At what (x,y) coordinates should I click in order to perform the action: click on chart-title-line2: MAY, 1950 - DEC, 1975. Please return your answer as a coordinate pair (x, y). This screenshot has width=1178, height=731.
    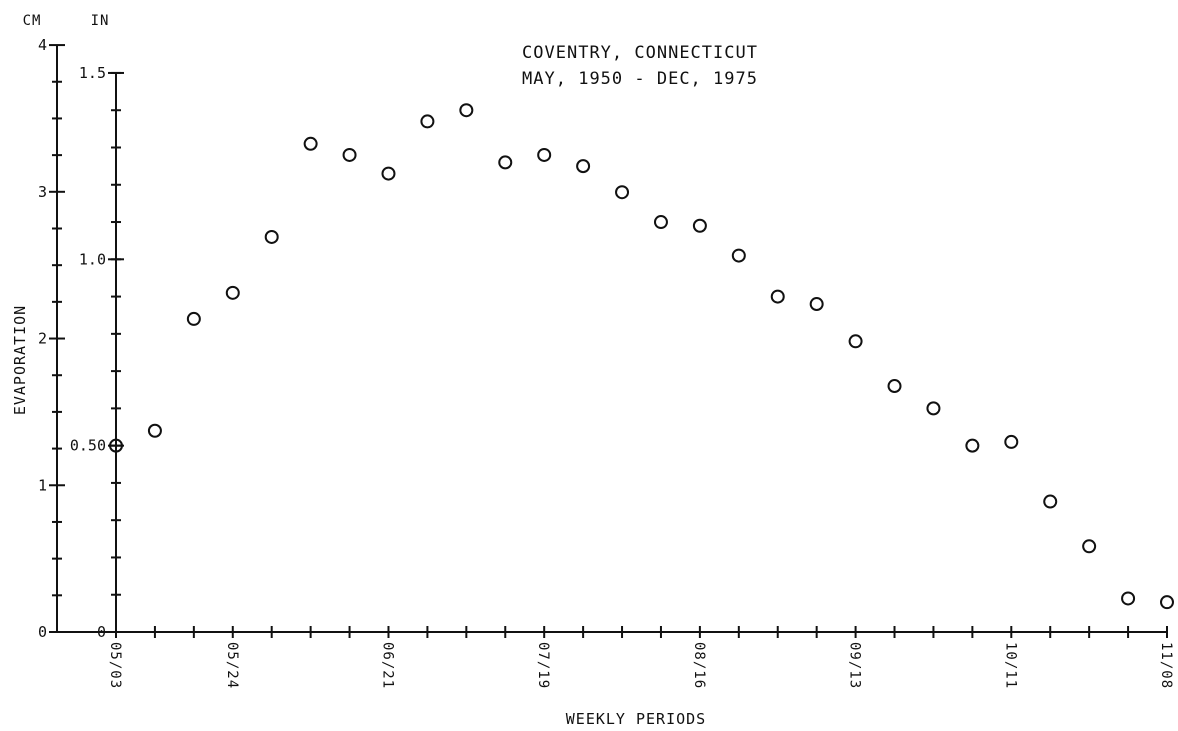
    Looking at the image, I should click on (640, 79).